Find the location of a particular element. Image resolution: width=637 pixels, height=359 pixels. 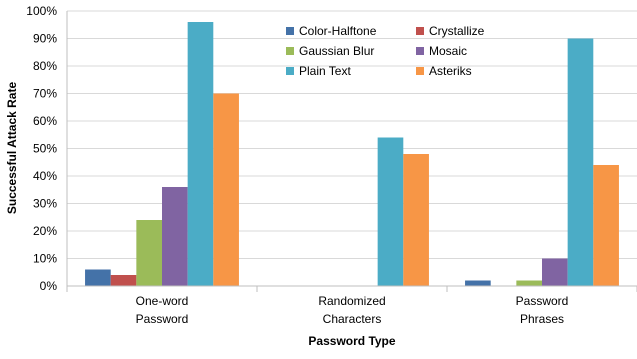

y-tick-label: 60% is located at coordinates (45, 121).